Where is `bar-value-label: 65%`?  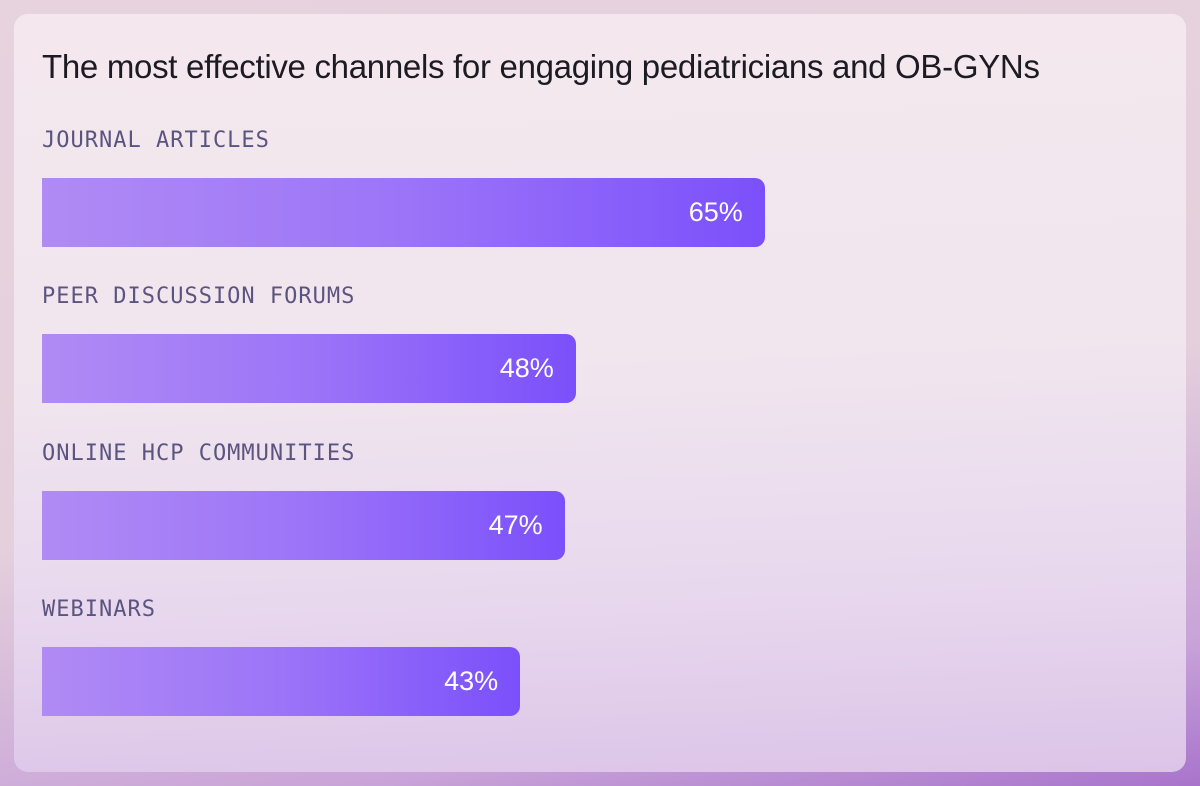 bar-value-label: 65% is located at coordinates (715, 212).